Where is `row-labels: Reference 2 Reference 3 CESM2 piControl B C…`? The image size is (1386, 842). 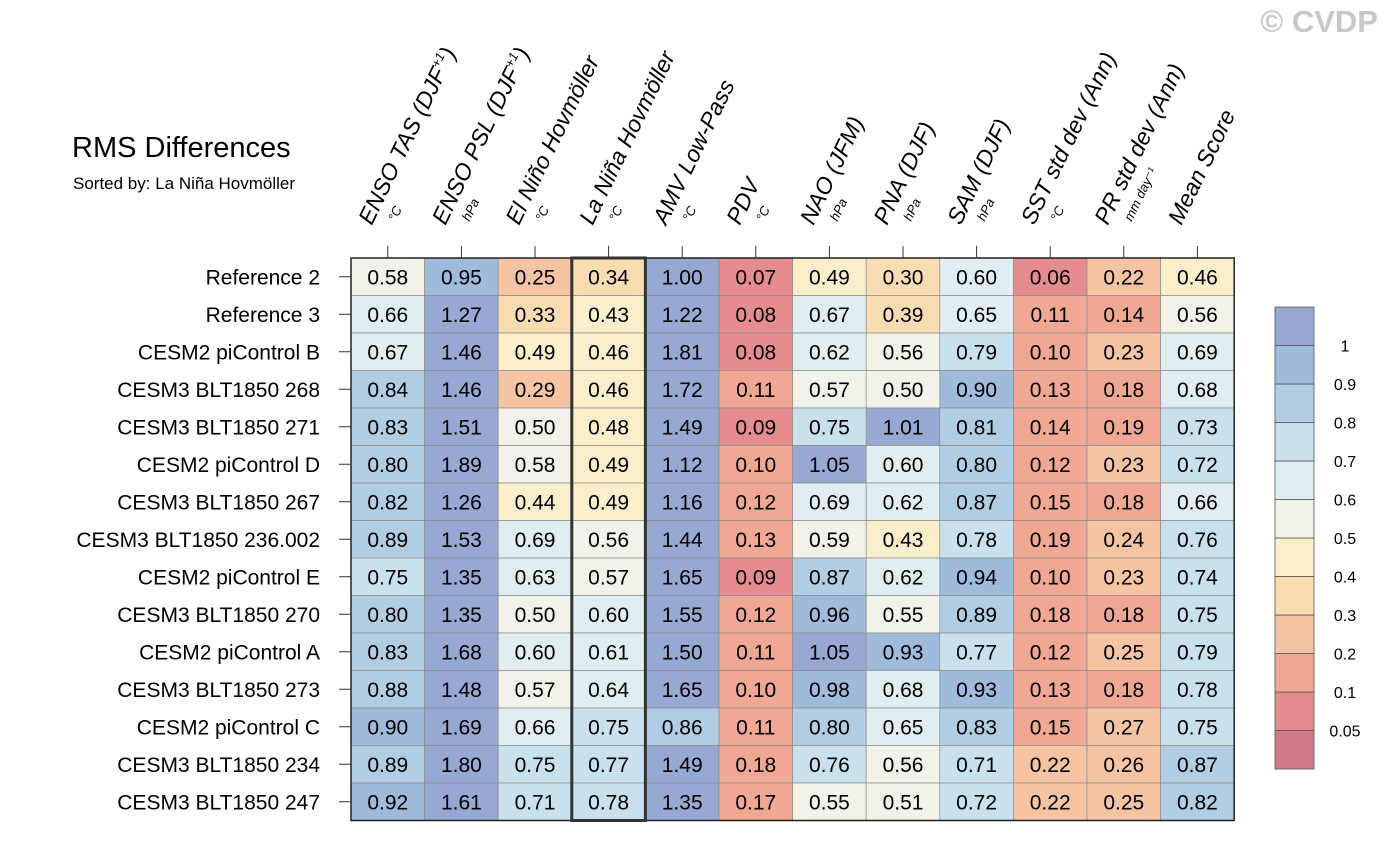
row-labels: Reference 2 Reference 3 CESM2 piControl B C… is located at coordinates (213, 540).